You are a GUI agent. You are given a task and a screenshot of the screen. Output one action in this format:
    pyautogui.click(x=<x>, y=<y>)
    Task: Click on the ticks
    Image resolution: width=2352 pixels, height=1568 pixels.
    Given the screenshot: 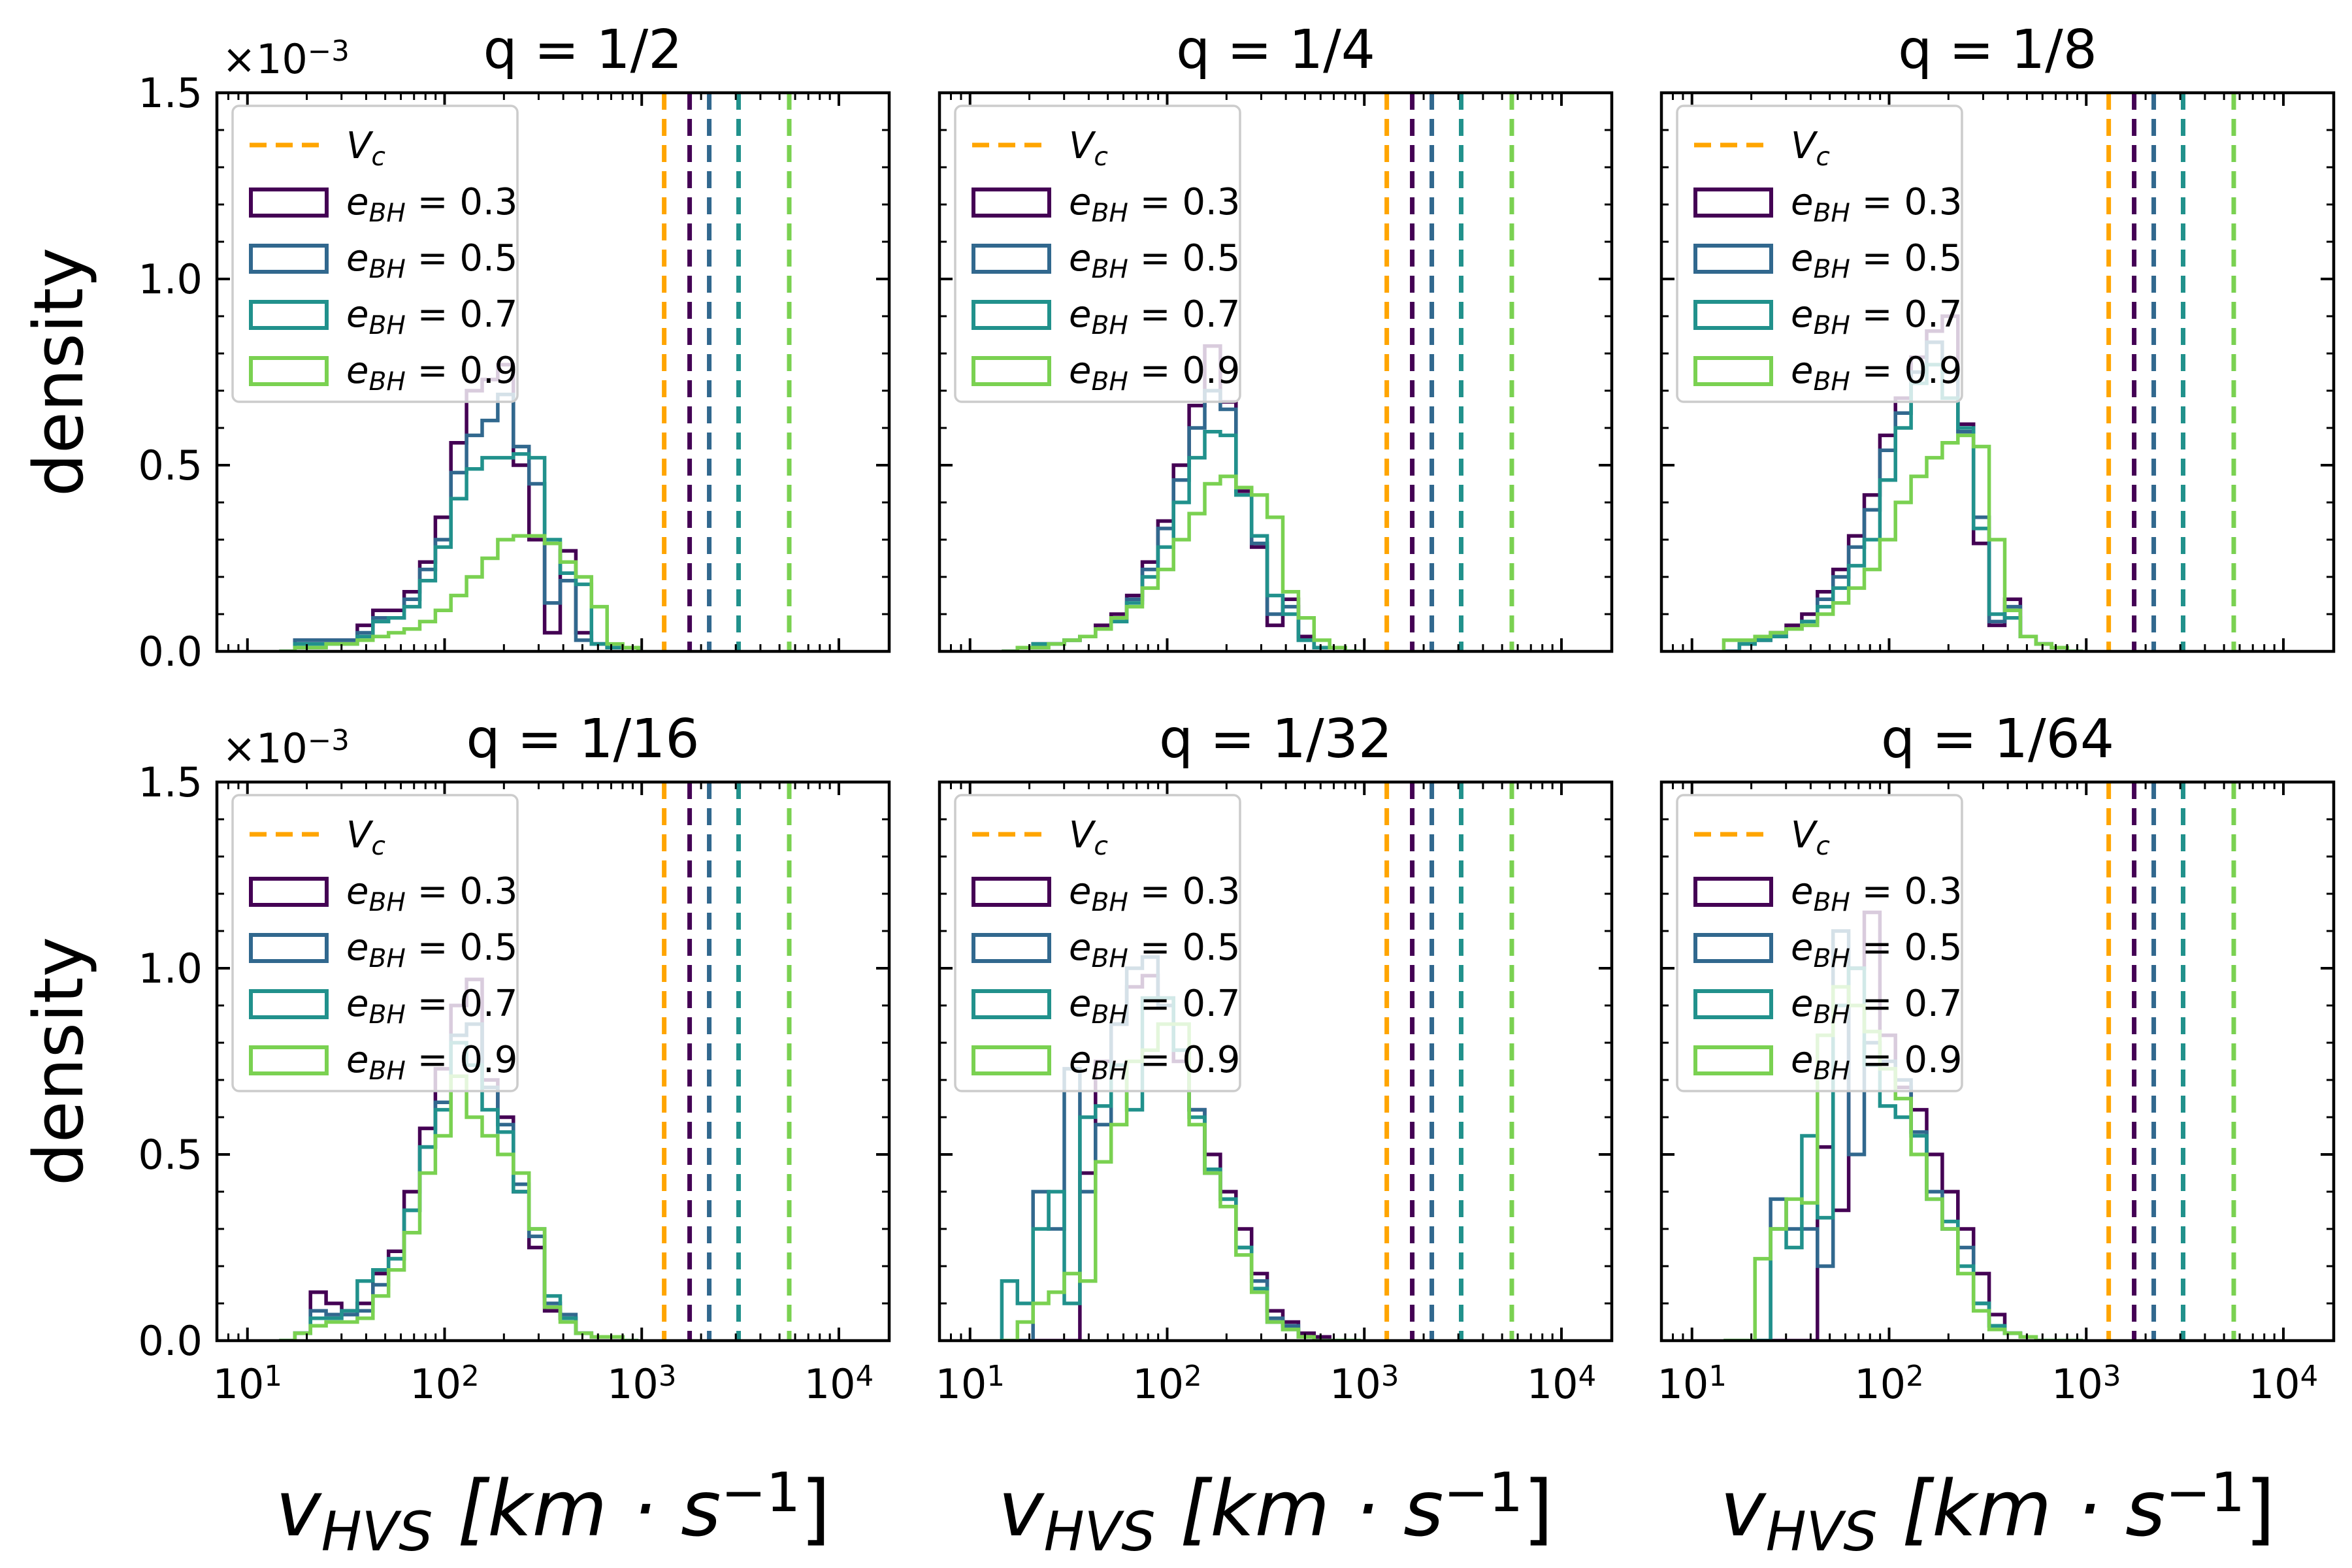 What is the action you would take?
    pyautogui.click(x=1275, y=372)
    